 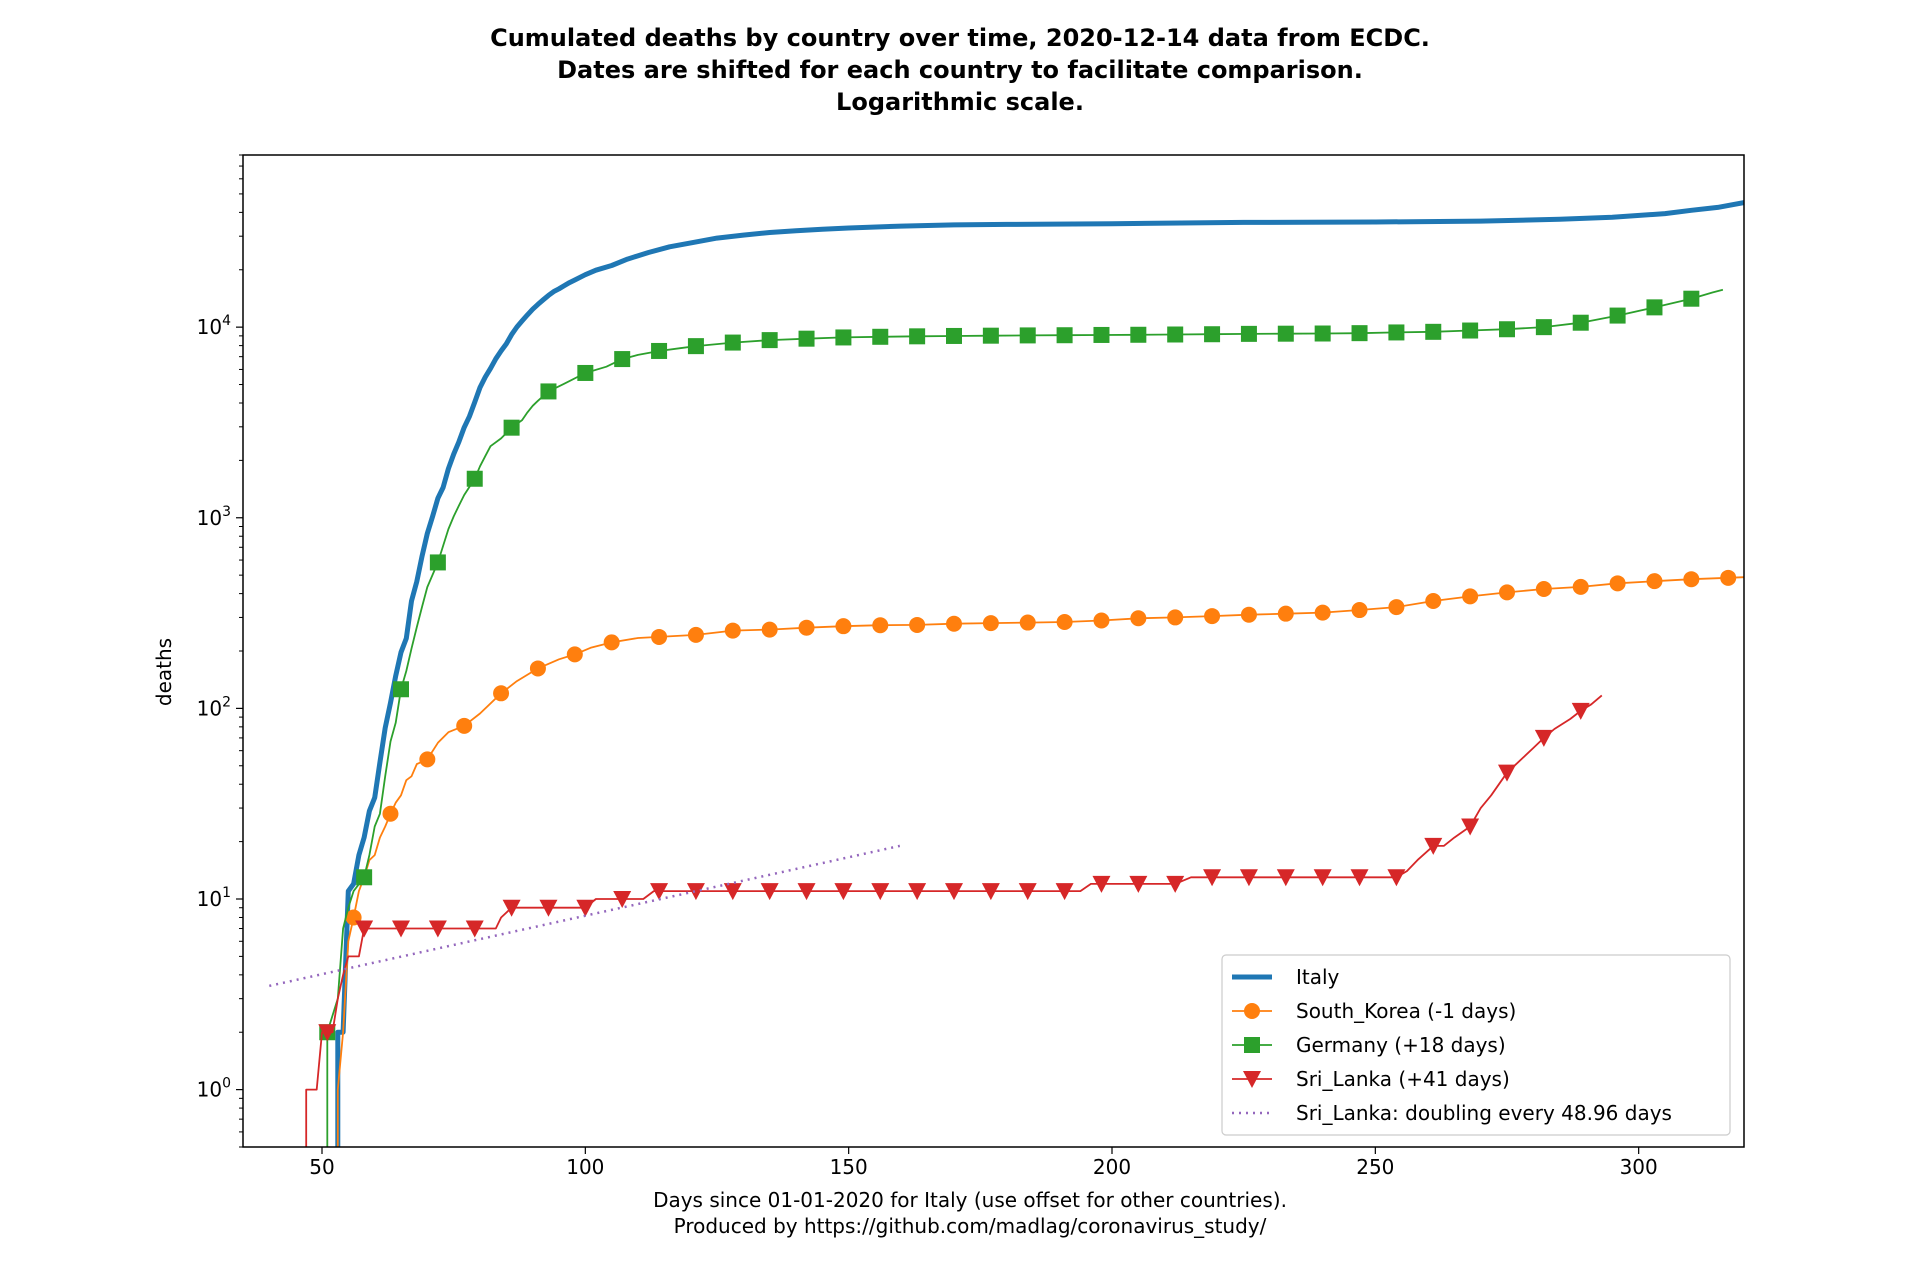 What do you see at coordinates (1406, 1011) in the screenshot?
I see `legend-label-1: South_Korea (-1 days)` at bounding box center [1406, 1011].